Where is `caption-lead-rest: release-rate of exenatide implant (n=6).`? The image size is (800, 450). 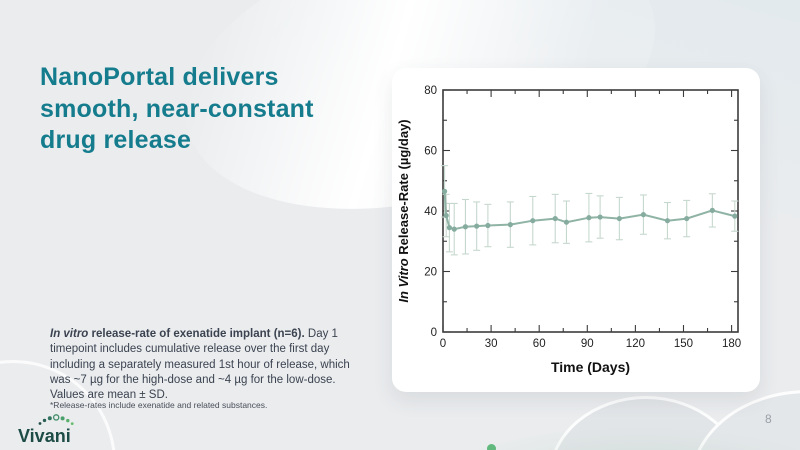 caption-lead-rest: release-rate of exenatide implant (n=6). is located at coordinates (196, 334).